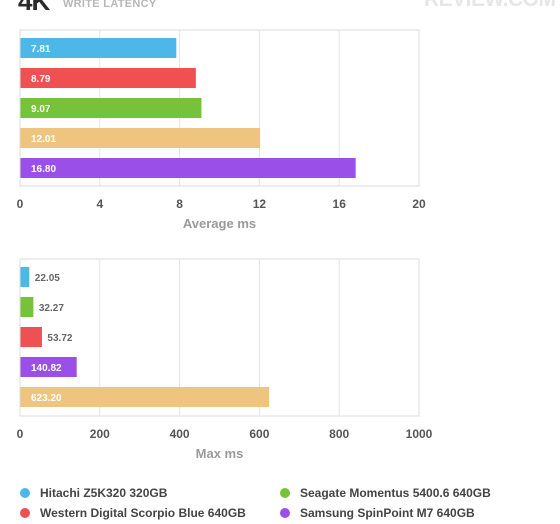 This screenshot has height=524, width=560. I want to click on legend-item-wd: Western Digital Scorpio Blue 640GB, so click(133, 515).